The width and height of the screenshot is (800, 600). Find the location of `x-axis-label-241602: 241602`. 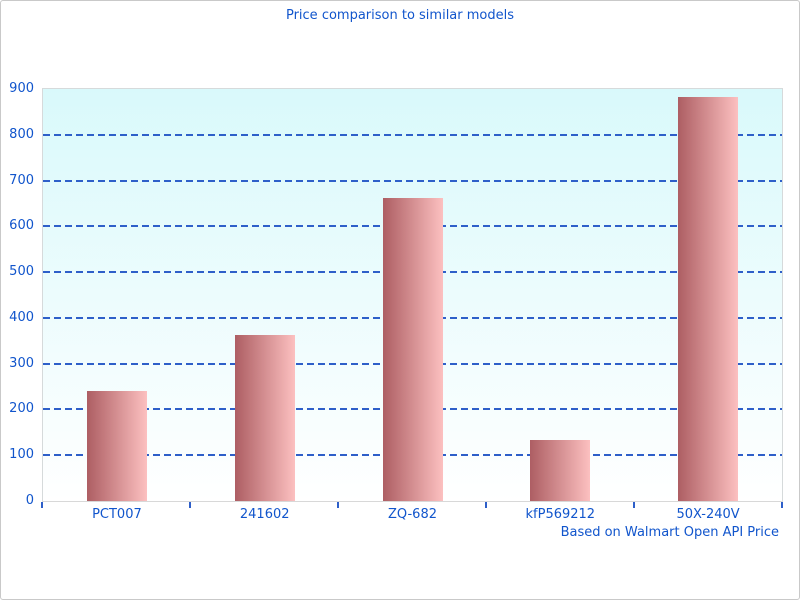

x-axis-label-241602: 241602 is located at coordinates (264, 514).